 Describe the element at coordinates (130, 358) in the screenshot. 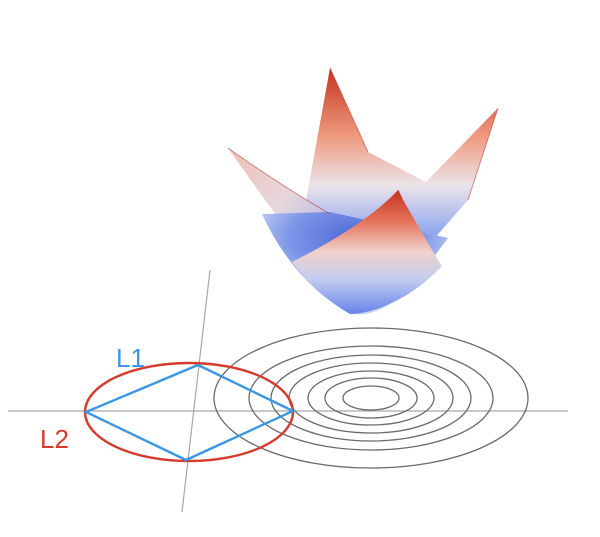

I see `l1-label: L1` at that location.